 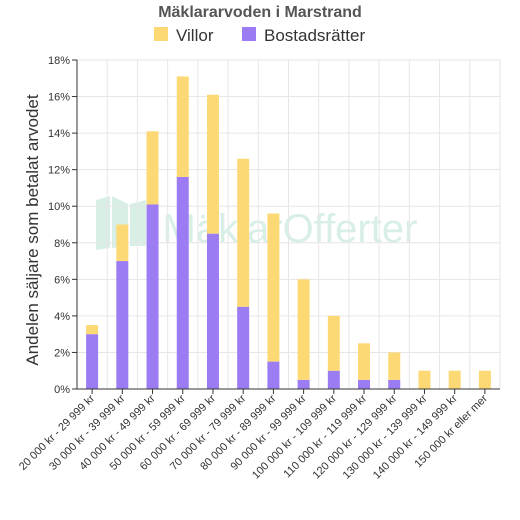 What do you see at coordinates (62, 225) in the screenshot?
I see `y-axis-ticks: 0% 2% 4% 6% 8% 10% 12% 14% 16% 18%` at bounding box center [62, 225].